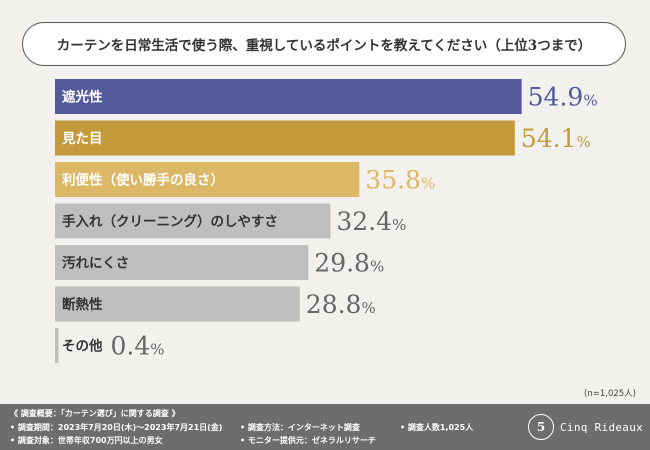 Image resolution: width=650 pixels, height=450 pixels. I want to click on value-label-7: 0.4%, so click(138, 346).